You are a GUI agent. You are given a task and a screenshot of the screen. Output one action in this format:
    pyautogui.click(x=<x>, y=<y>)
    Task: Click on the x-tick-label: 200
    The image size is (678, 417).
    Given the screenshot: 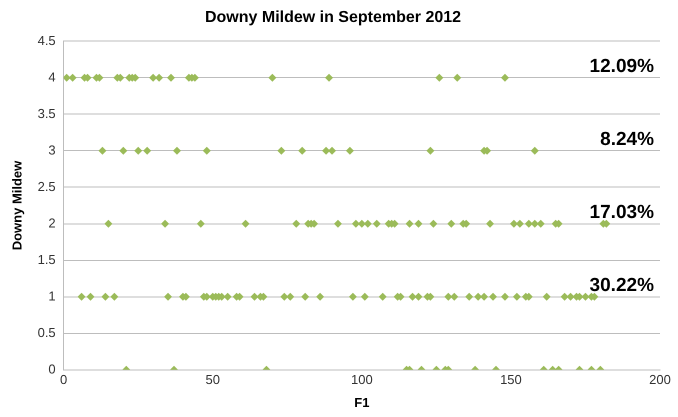 What is the action you would take?
    pyautogui.click(x=660, y=380)
    